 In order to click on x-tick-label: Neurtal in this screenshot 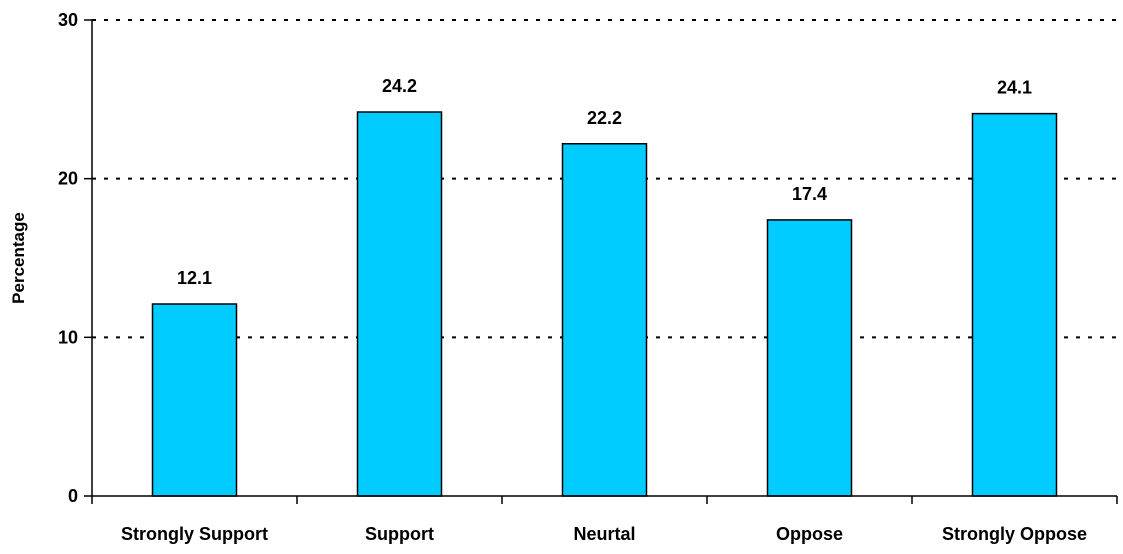, I will do `click(604, 534)`.